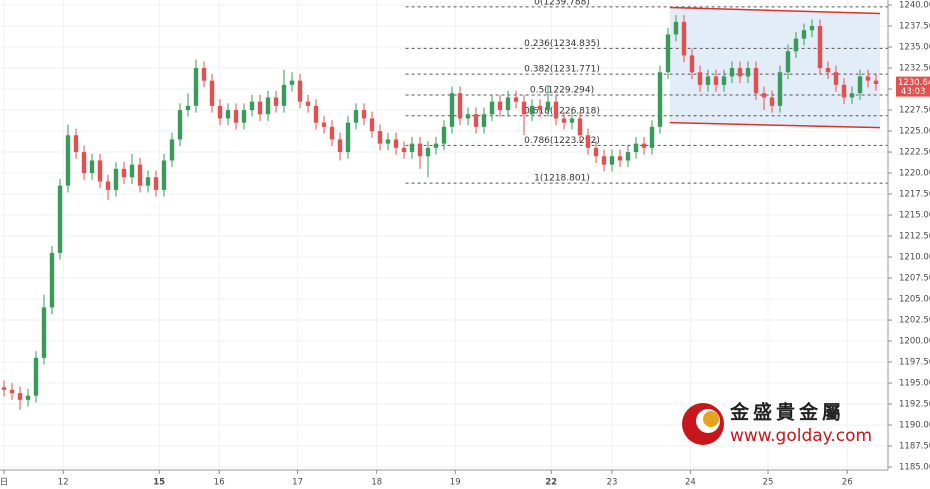  I want to click on x-tick-label: 12, so click(63, 483).